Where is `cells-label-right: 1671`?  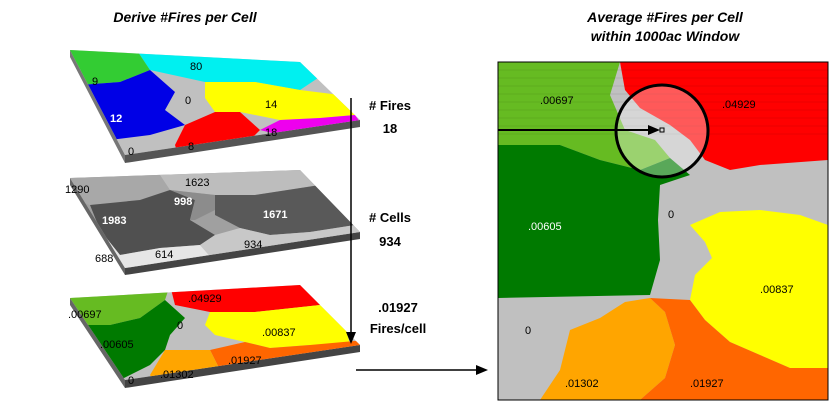
cells-label-right: 1671 is located at coordinates (275, 215).